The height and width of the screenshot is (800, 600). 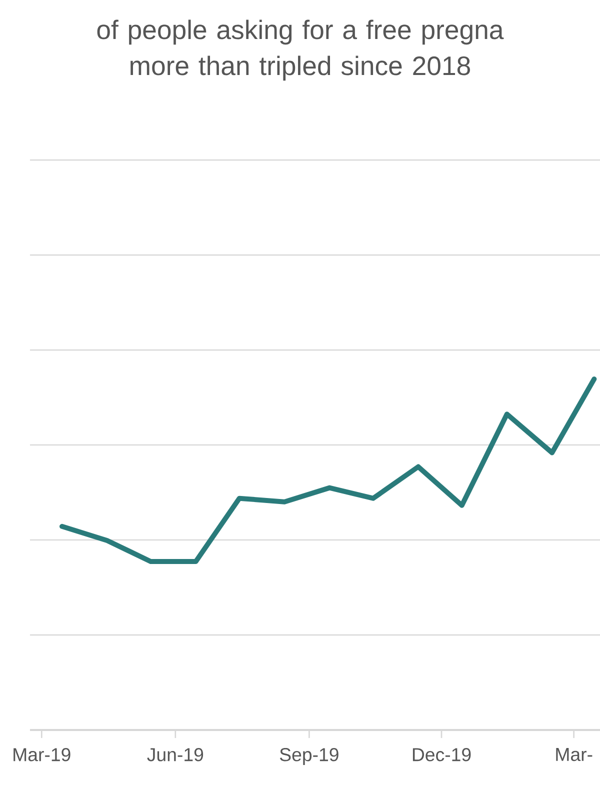 What do you see at coordinates (309, 756) in the screenshot?
I see `x-tick-label: Sep-19` at bounding box center [309, 756].